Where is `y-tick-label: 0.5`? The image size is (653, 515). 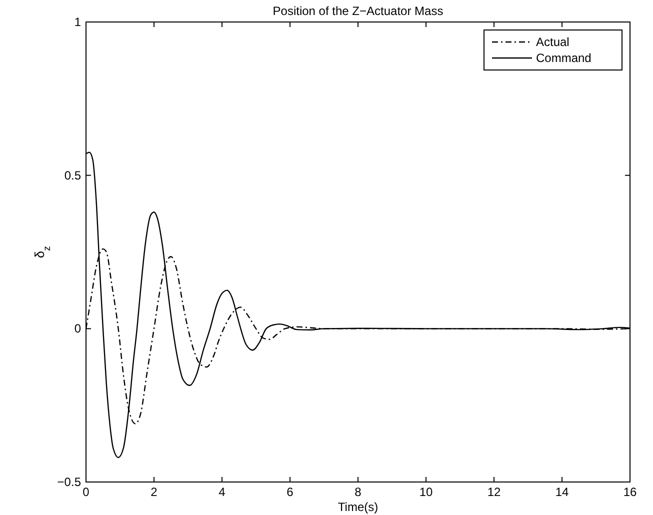
y-tick-label: 0.5 is located at coordinates (73, 175).